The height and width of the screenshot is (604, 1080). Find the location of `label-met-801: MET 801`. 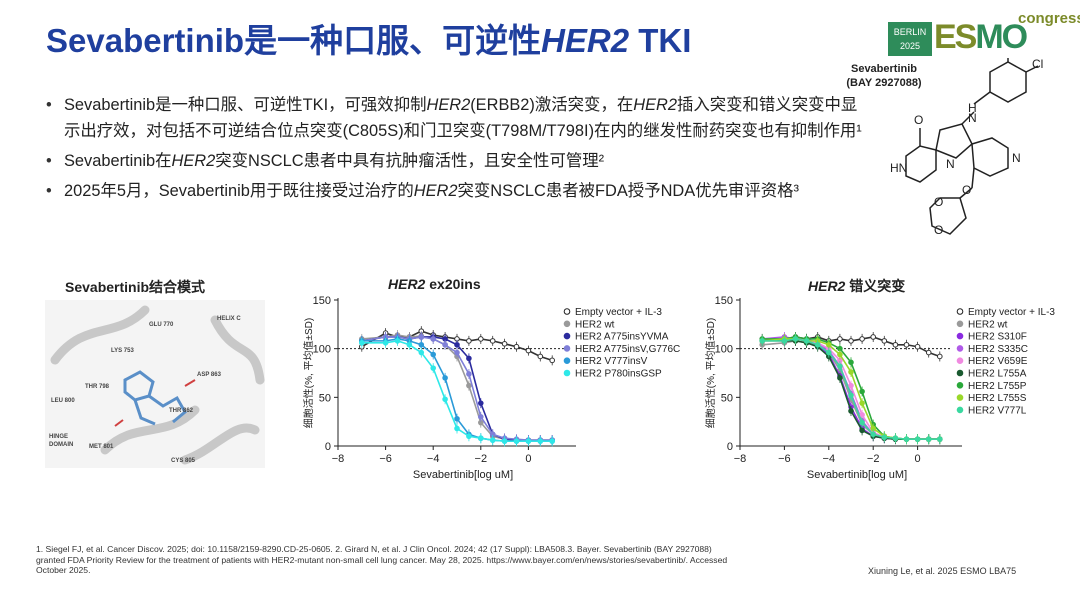

label-met-801: MET 801 is located at coordinates (101, 447).